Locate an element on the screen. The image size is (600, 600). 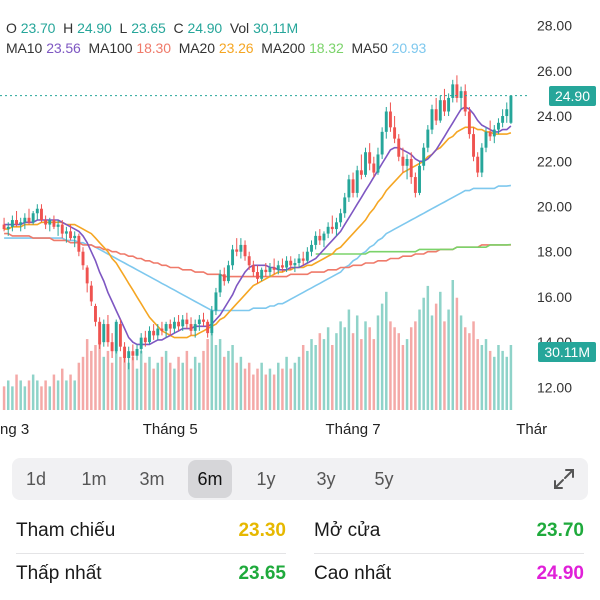
divider is located at coordinates (151, 553).